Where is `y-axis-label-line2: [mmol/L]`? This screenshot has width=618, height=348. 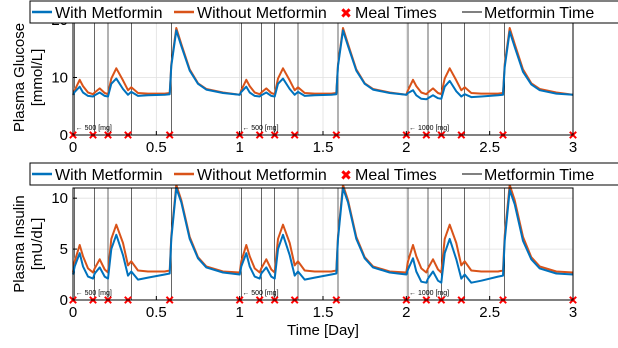 y-axis-label-line2: [mmol/L] is located at coordinates (37, 78).